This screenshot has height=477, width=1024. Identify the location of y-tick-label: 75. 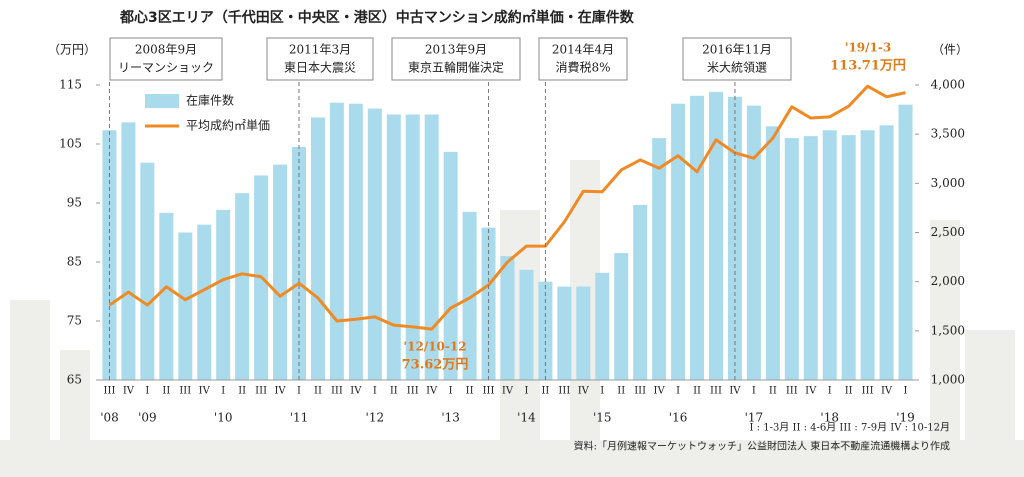
(74, 321).